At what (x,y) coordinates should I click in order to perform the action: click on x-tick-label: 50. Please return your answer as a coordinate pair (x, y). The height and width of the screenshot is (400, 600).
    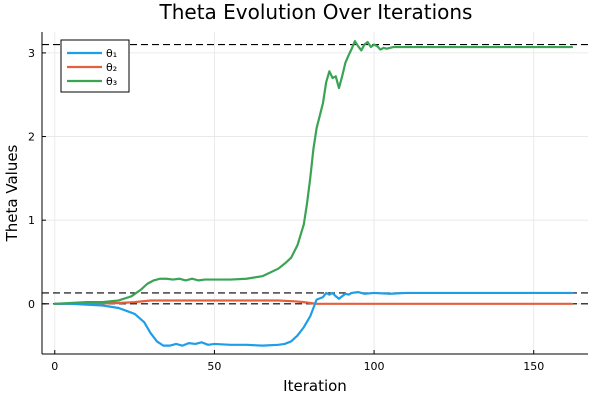
    Looking at the image, I should click on (214, 366).